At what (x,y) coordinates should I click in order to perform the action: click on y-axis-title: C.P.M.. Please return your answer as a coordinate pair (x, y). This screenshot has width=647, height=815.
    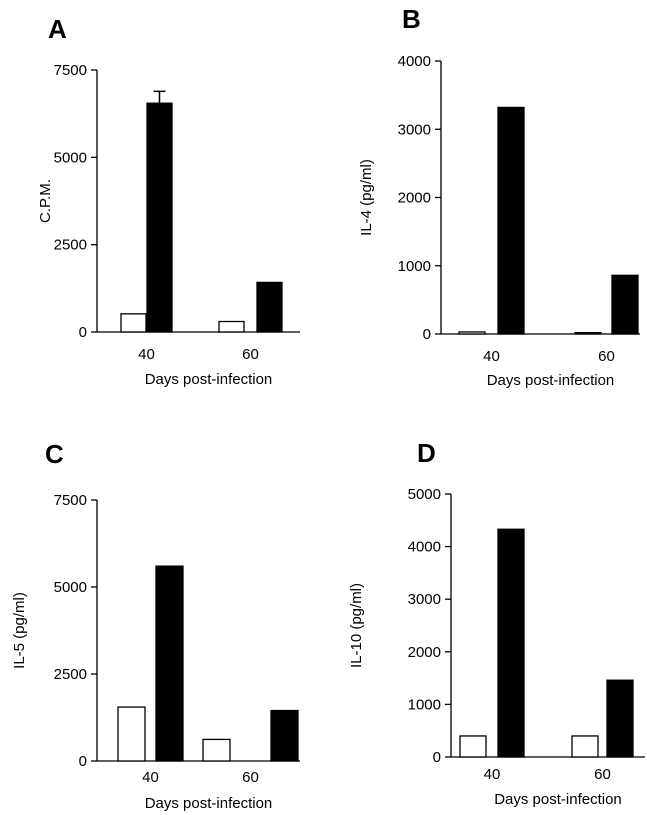
    Looking at the image, I should click on (45, 201).